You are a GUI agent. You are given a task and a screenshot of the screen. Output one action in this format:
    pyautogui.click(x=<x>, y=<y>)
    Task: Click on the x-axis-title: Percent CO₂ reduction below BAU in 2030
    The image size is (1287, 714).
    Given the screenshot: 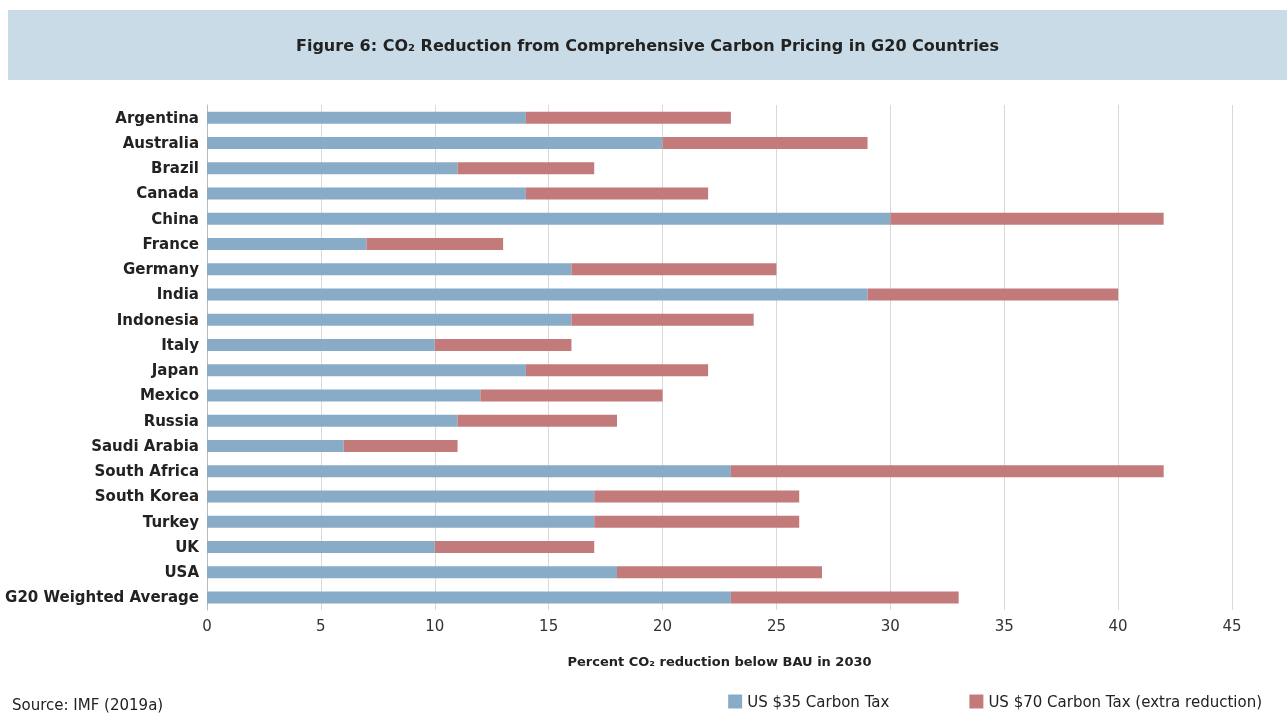 What is the action you would take?
    pyautogui.click(x=719, y=661)
    